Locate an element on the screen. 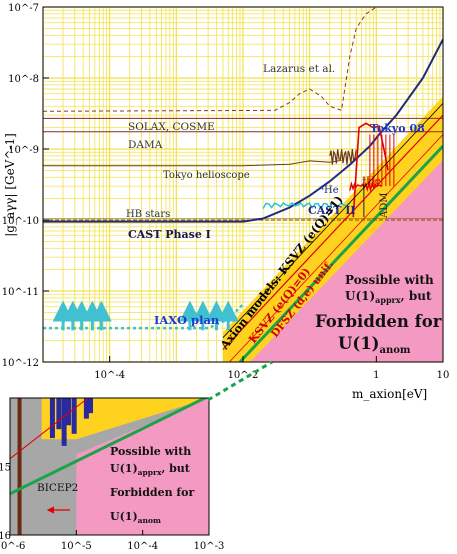  inset-frame is located at coordinates (109, 466).